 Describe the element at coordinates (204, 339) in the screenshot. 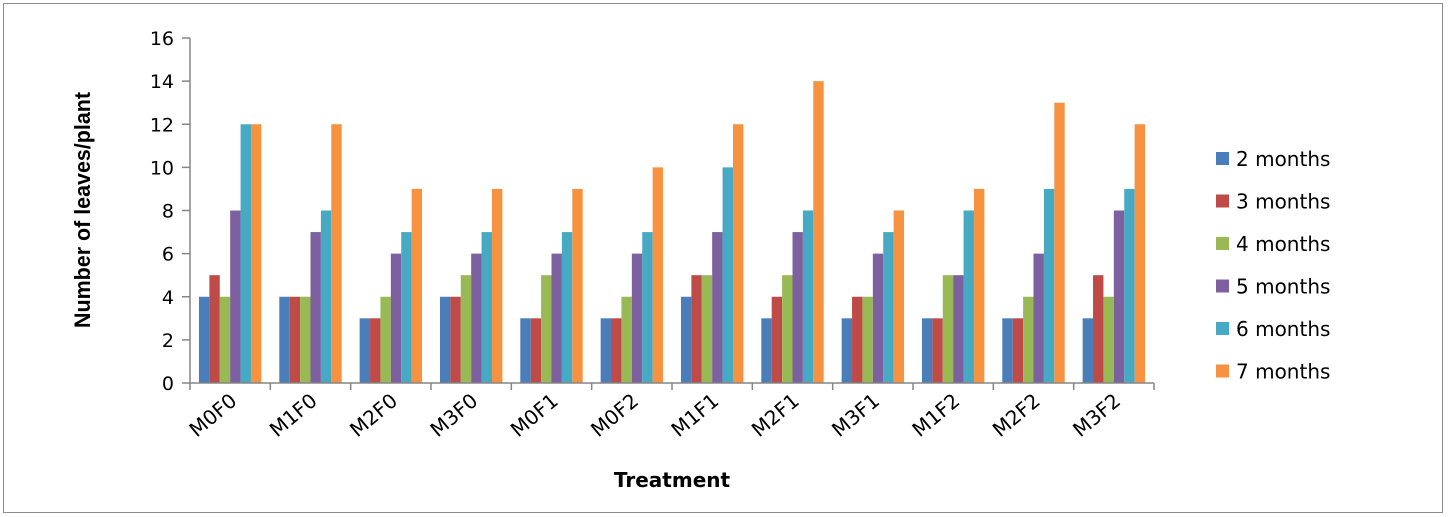

I see `bar-2-months-M0F0` at that location.